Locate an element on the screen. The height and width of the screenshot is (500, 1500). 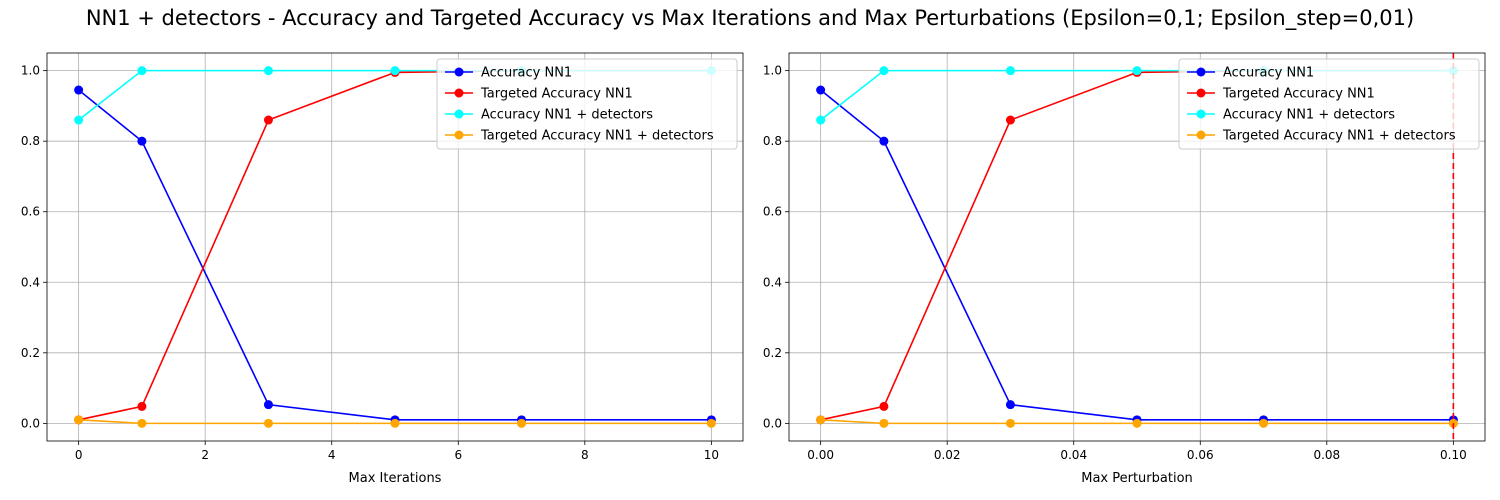
x-tick-label: 10 is located at coordinates (711, 455).